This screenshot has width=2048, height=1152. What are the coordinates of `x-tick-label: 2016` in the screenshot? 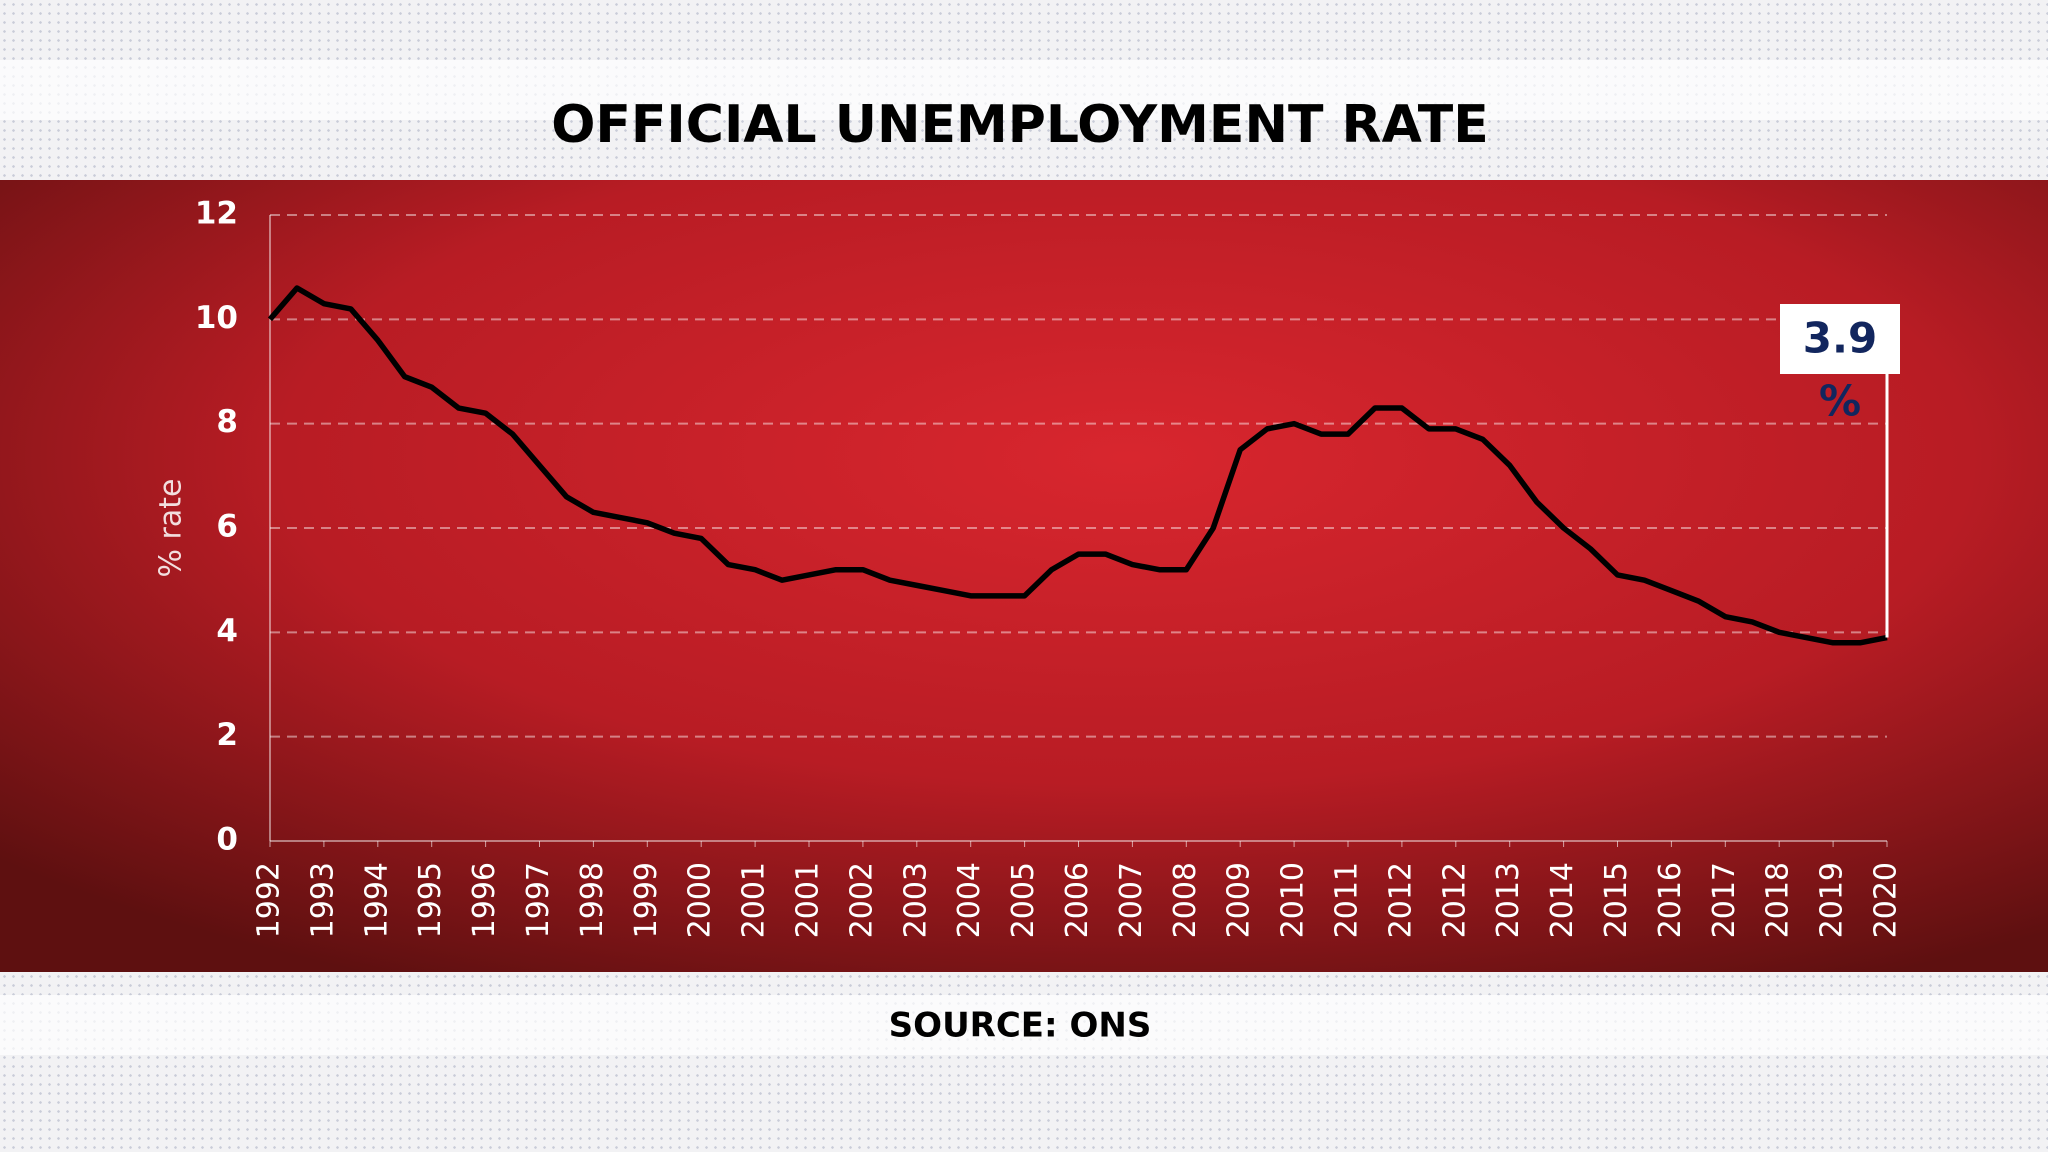 It's located at (1670, 900).